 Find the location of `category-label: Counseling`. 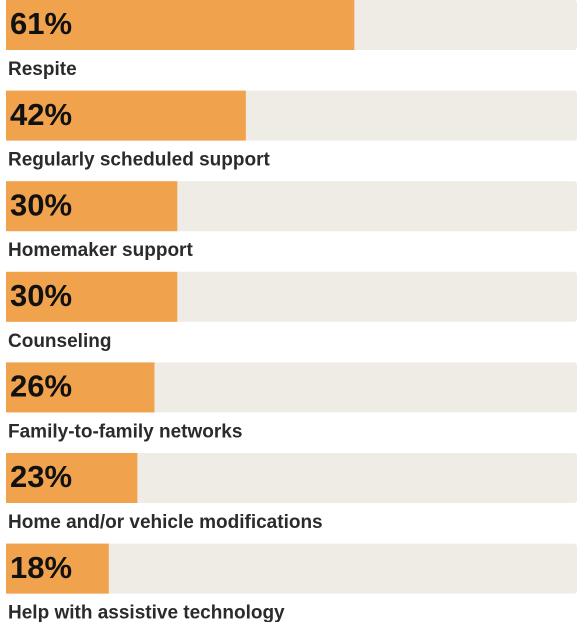

category-label: Counseling is located at coordinates (59, 341).